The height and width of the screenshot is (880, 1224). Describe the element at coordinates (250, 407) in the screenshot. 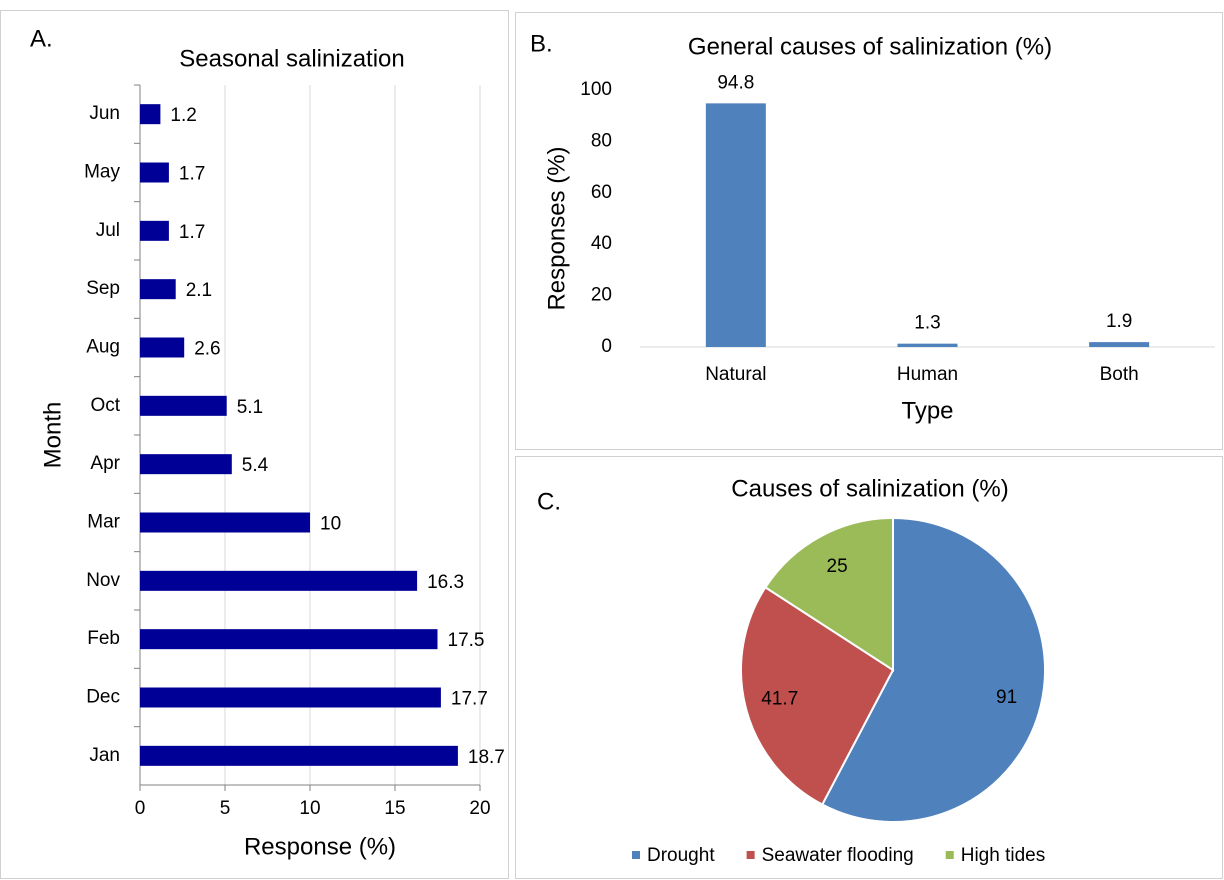

I see `value-label: 5.1` at that location.